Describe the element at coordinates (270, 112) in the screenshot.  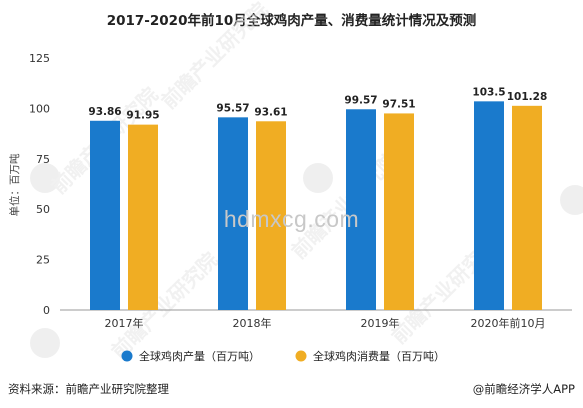
I see `data-label: 93.61` at that location.